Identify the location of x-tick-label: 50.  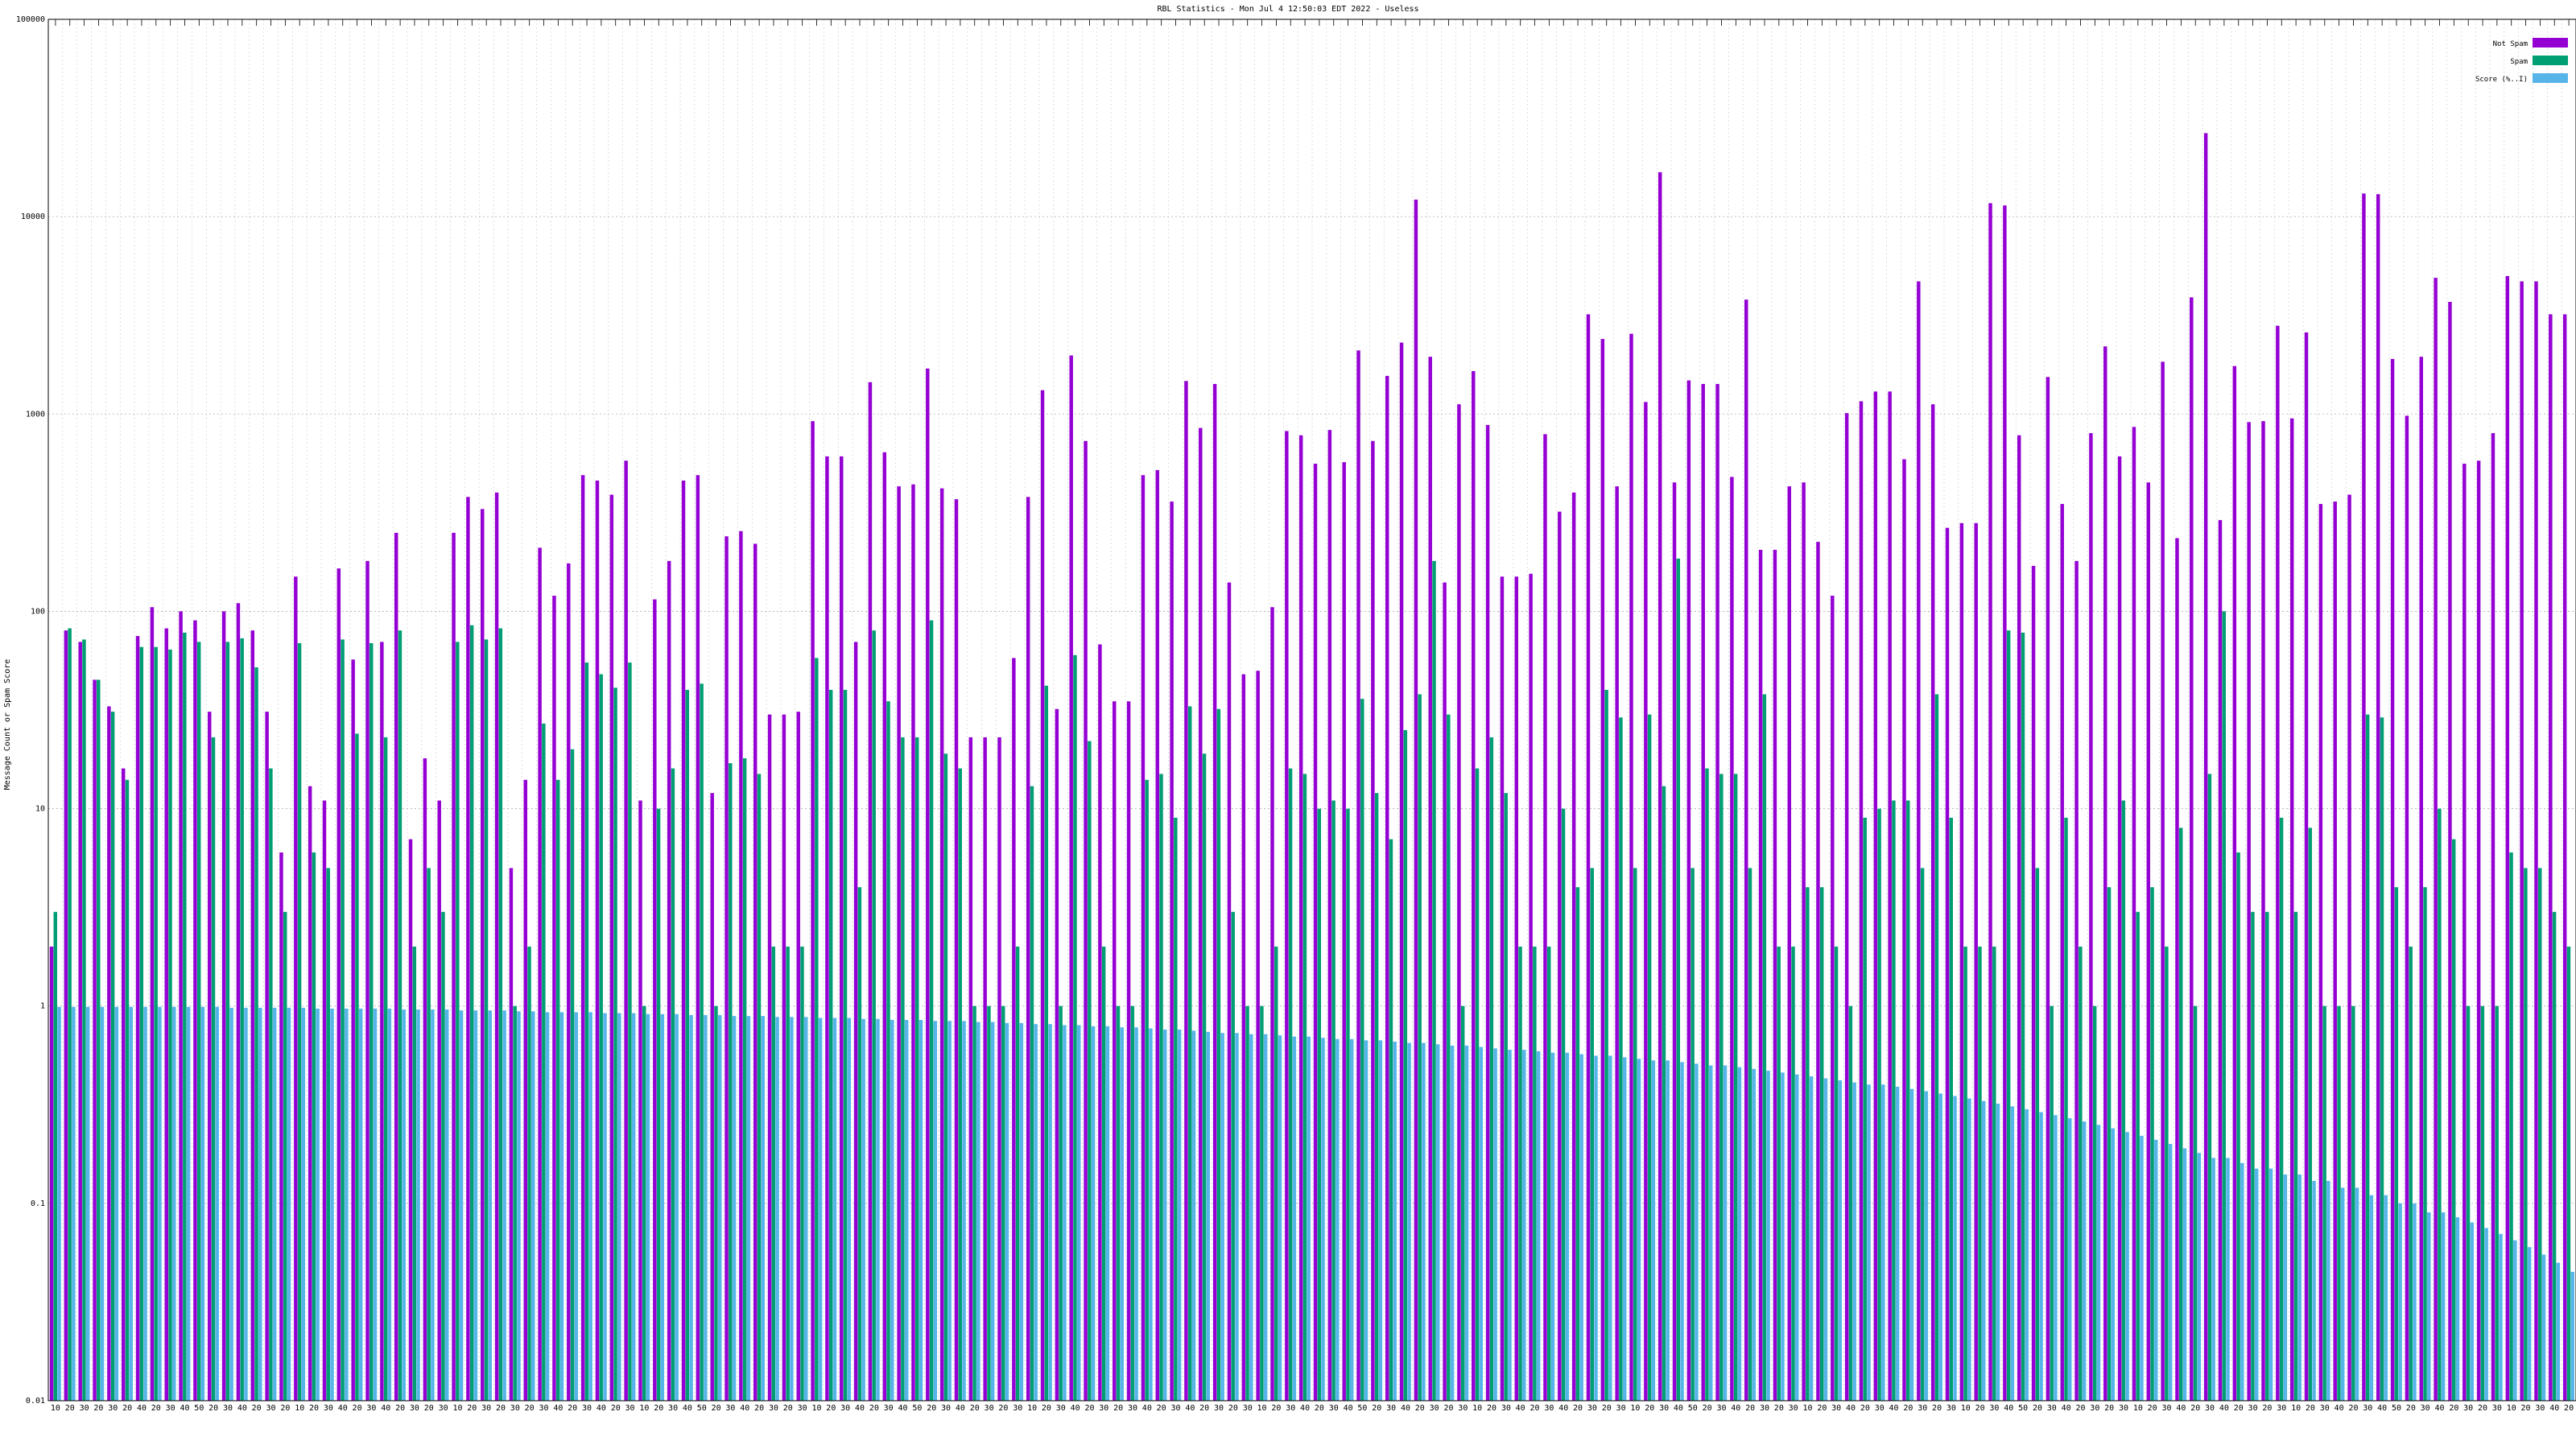
(1362, 1408).